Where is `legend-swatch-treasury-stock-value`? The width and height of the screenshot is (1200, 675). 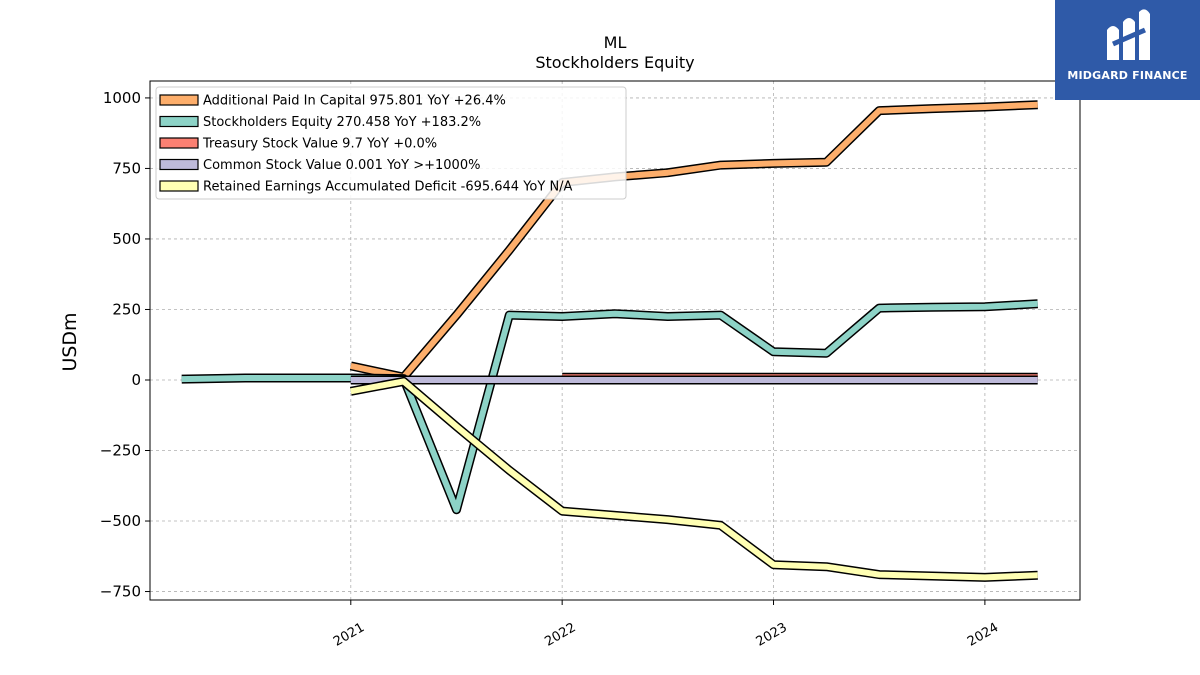 legend-swatch-treasury-stock-value is located at coordinates (179, 143).